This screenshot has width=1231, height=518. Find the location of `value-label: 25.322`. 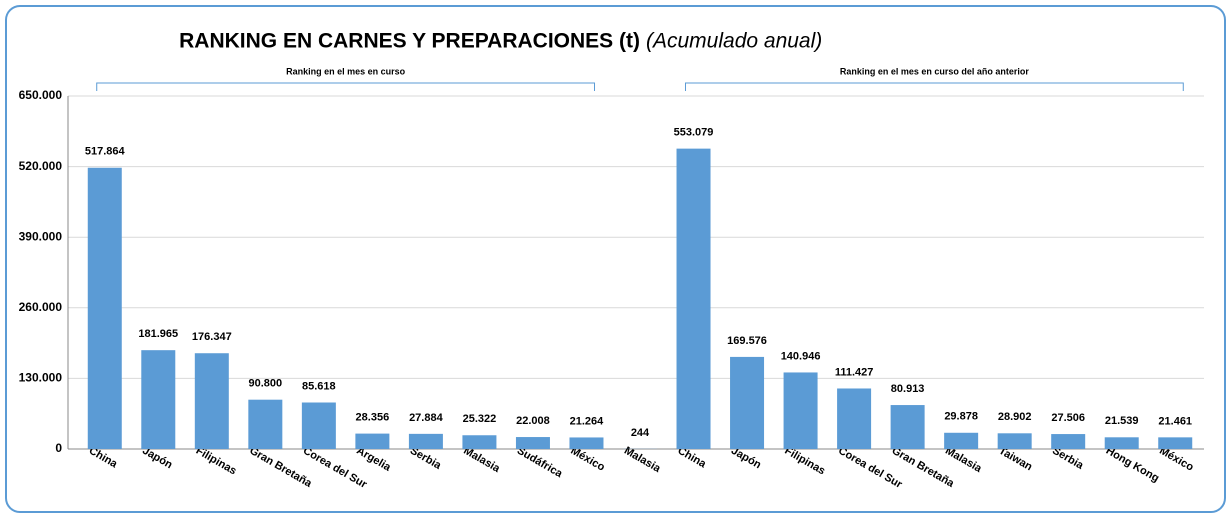

value-label: 25.322 is located at coordinates (480, 419).